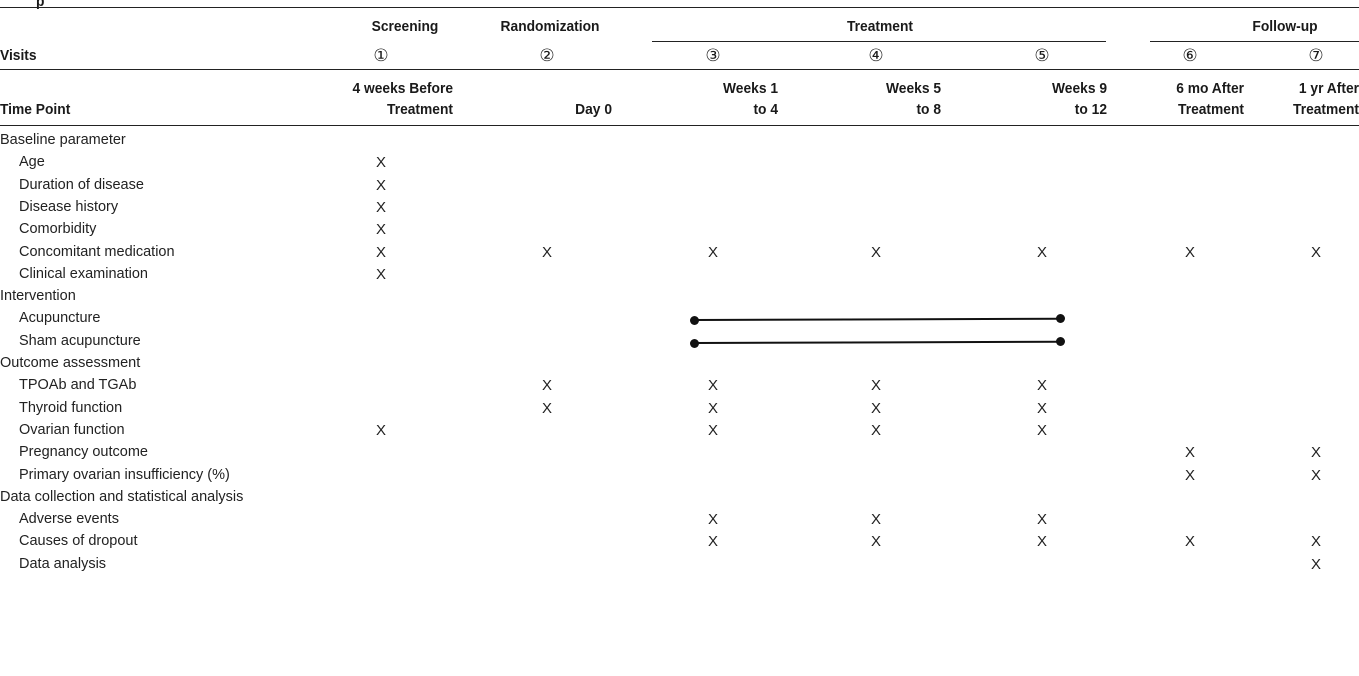 The height and width of the screenshot is (676, 1359). I want to click on row-label: Ovarian function, so click(72, 430).